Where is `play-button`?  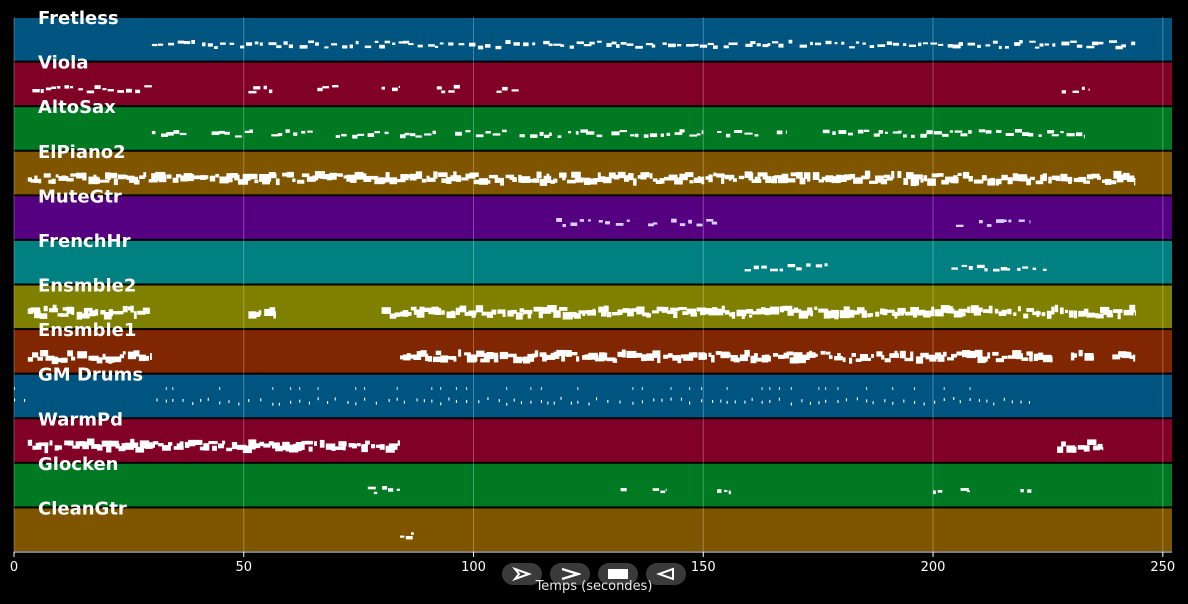
play-button is located at coordinates (522, 574).